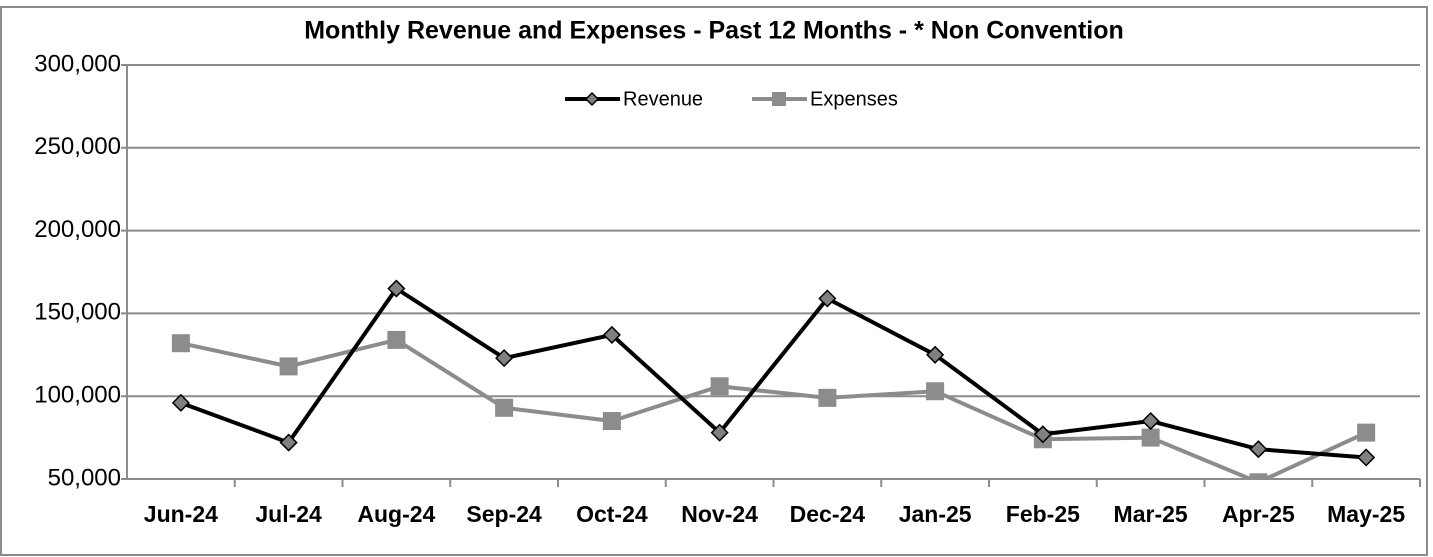  What do you see at coordinates (396, 514) in the screenshot?
I see `x-tick-label: Aug-24` at bounding box center [396, 514].